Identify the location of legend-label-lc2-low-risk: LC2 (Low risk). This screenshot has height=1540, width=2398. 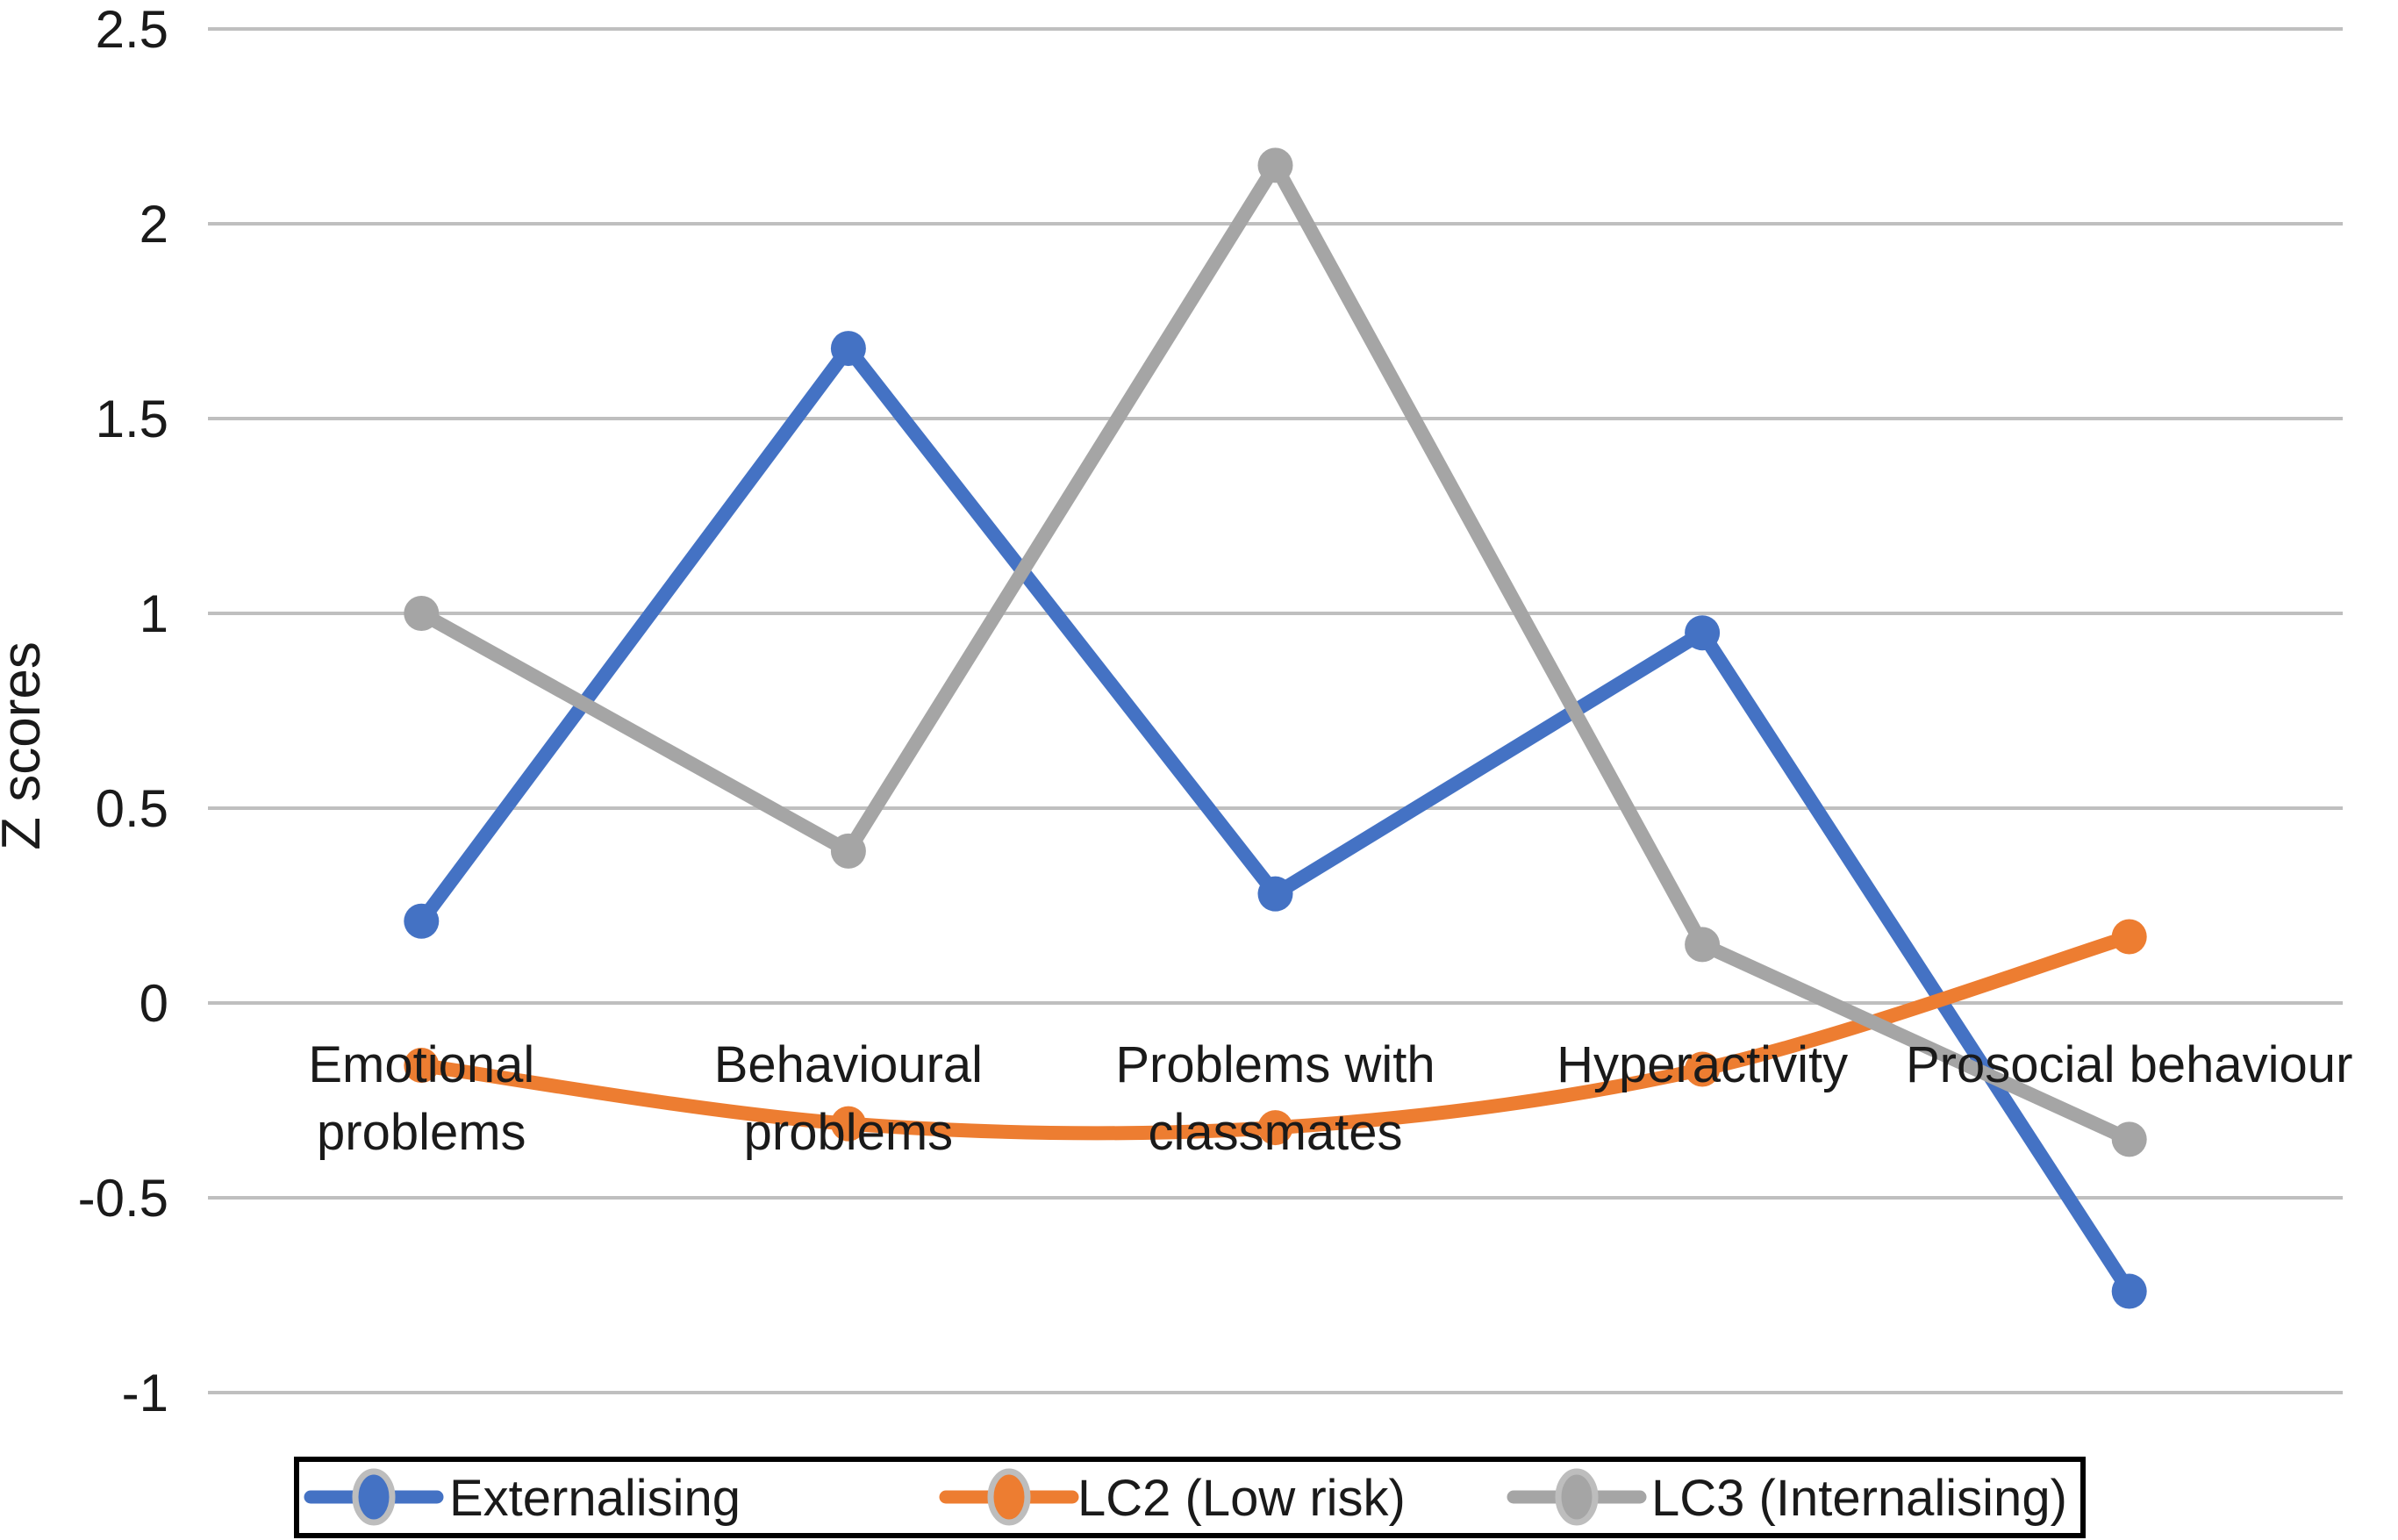
(1241, 1498).